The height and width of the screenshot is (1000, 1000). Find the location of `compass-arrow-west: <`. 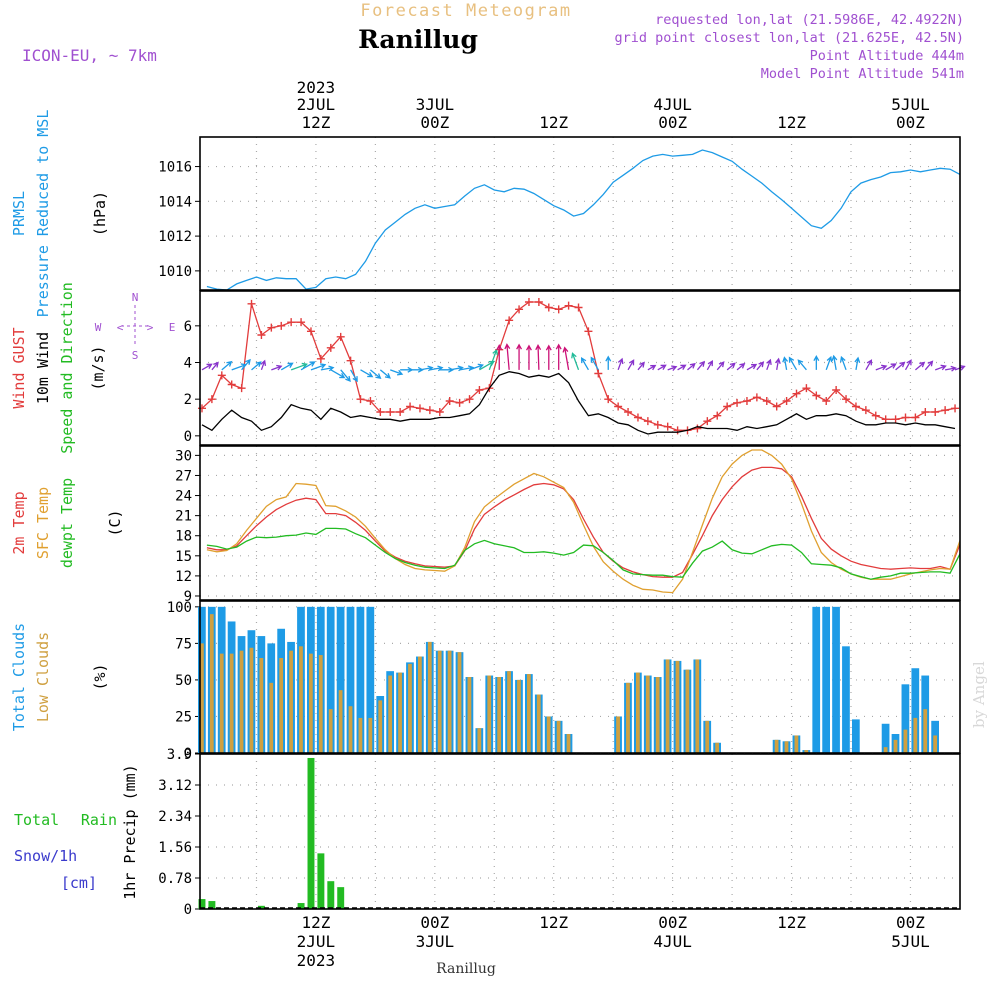

compass-arrow-west: < is located at coordinates (120, 327).